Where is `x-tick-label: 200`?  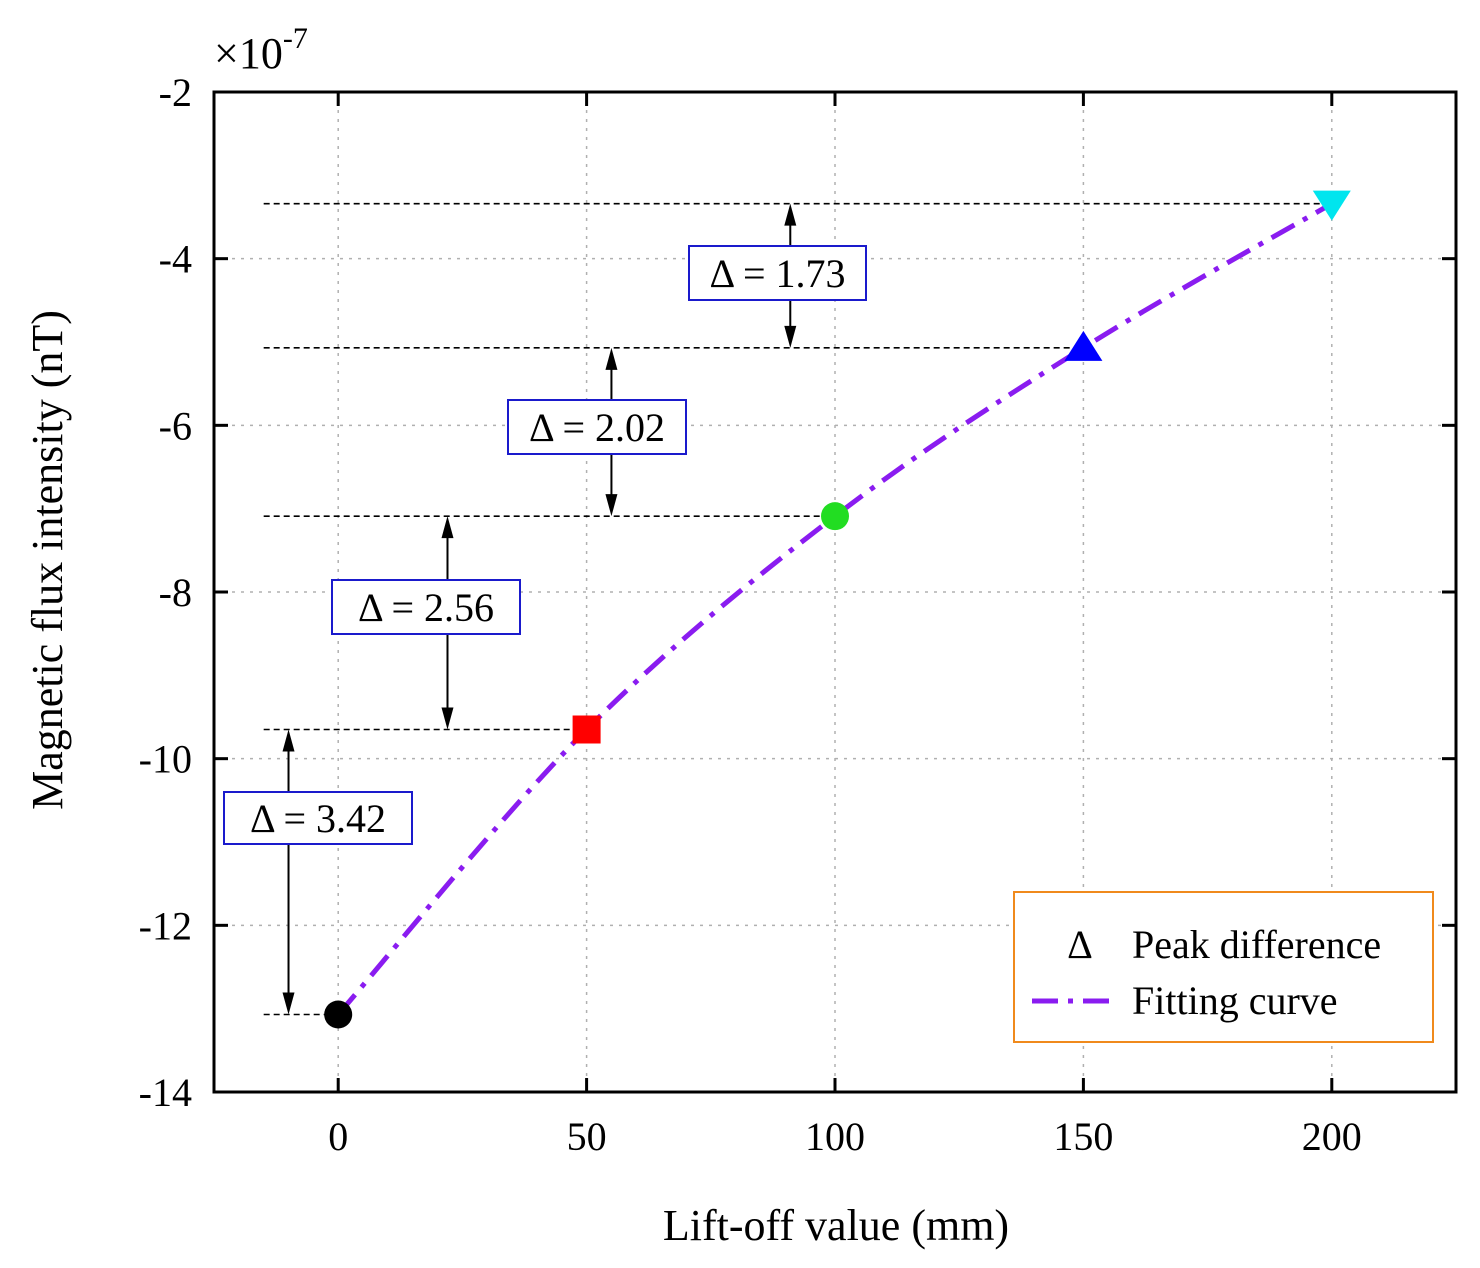
x-tick-label: 200 is located at coordinates (1332, 1136).